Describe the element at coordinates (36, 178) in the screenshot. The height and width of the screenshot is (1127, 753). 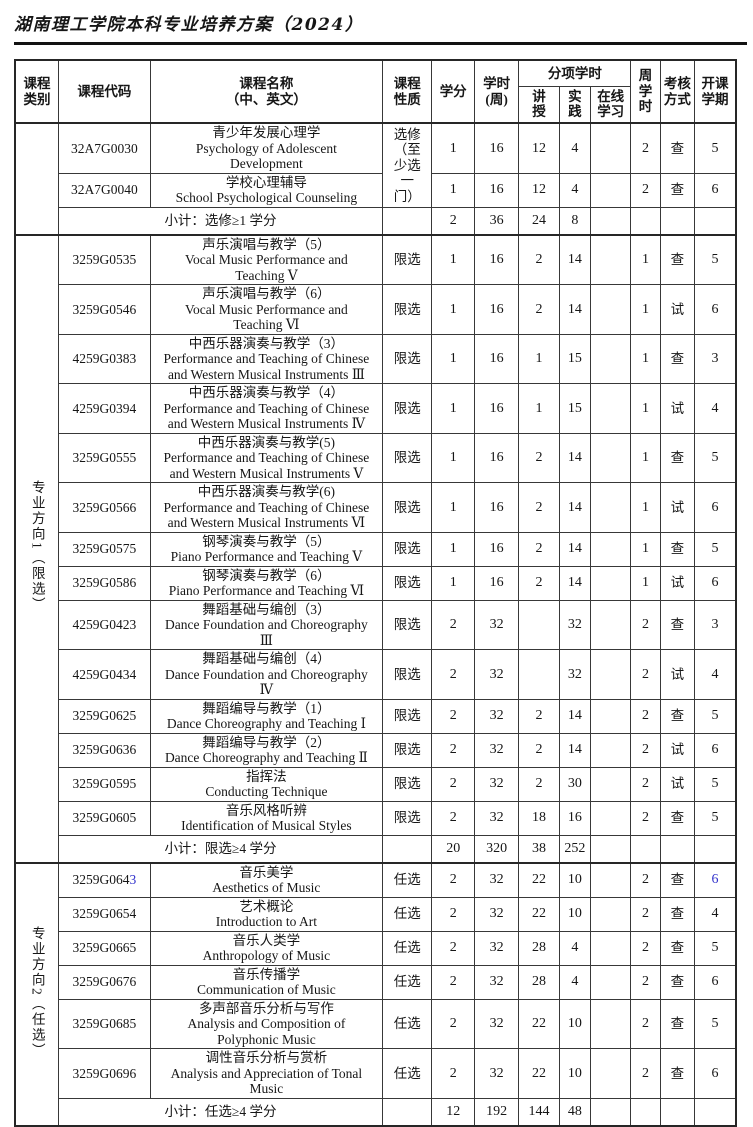
I see `category-cell` at that location.